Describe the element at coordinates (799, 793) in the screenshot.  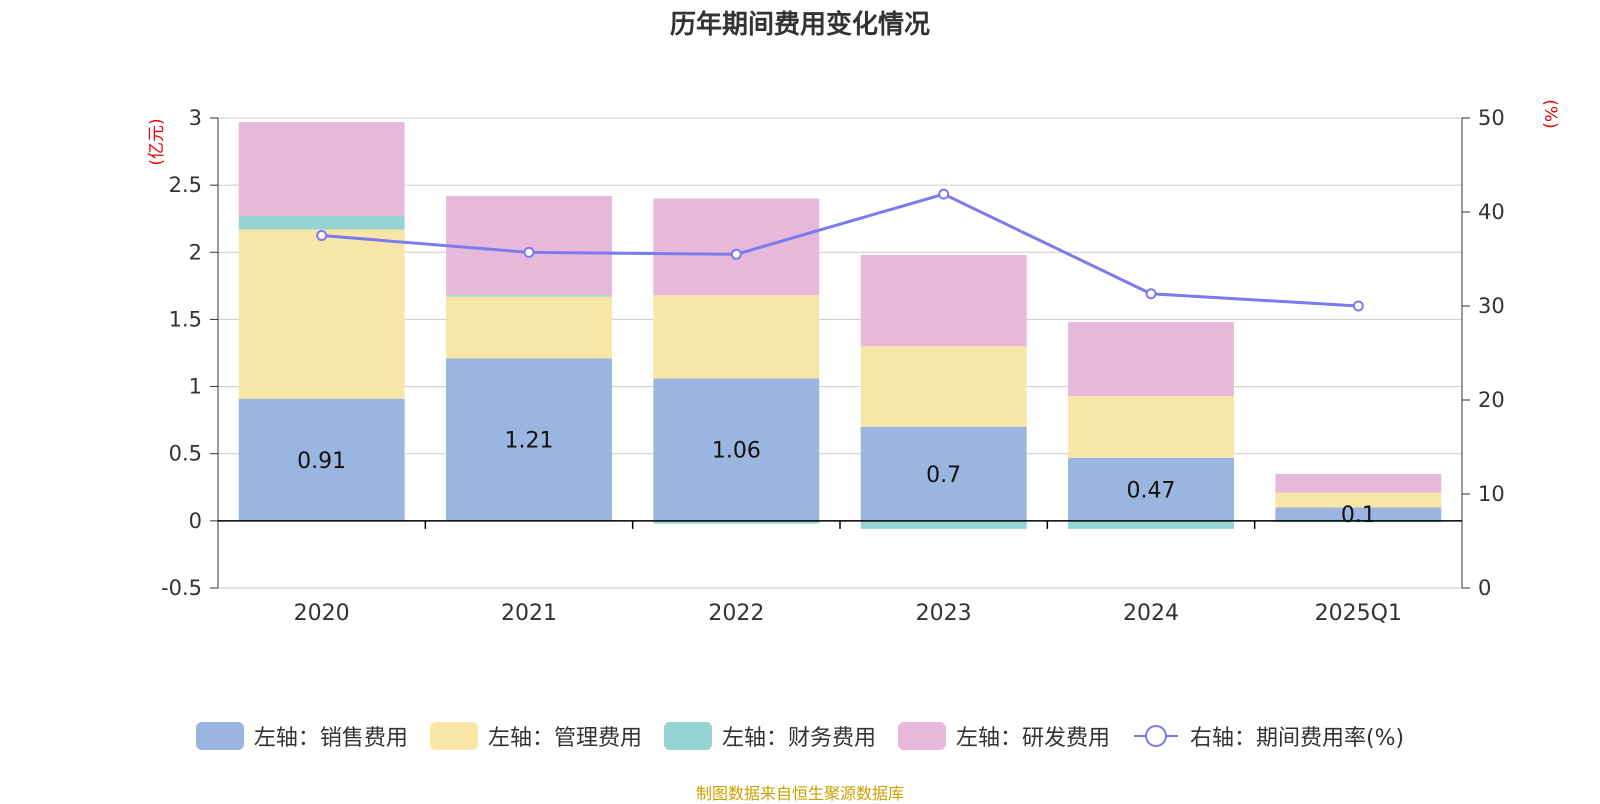
I see `source-footer: 制图数据来自恒生聚源数据库` at that location.